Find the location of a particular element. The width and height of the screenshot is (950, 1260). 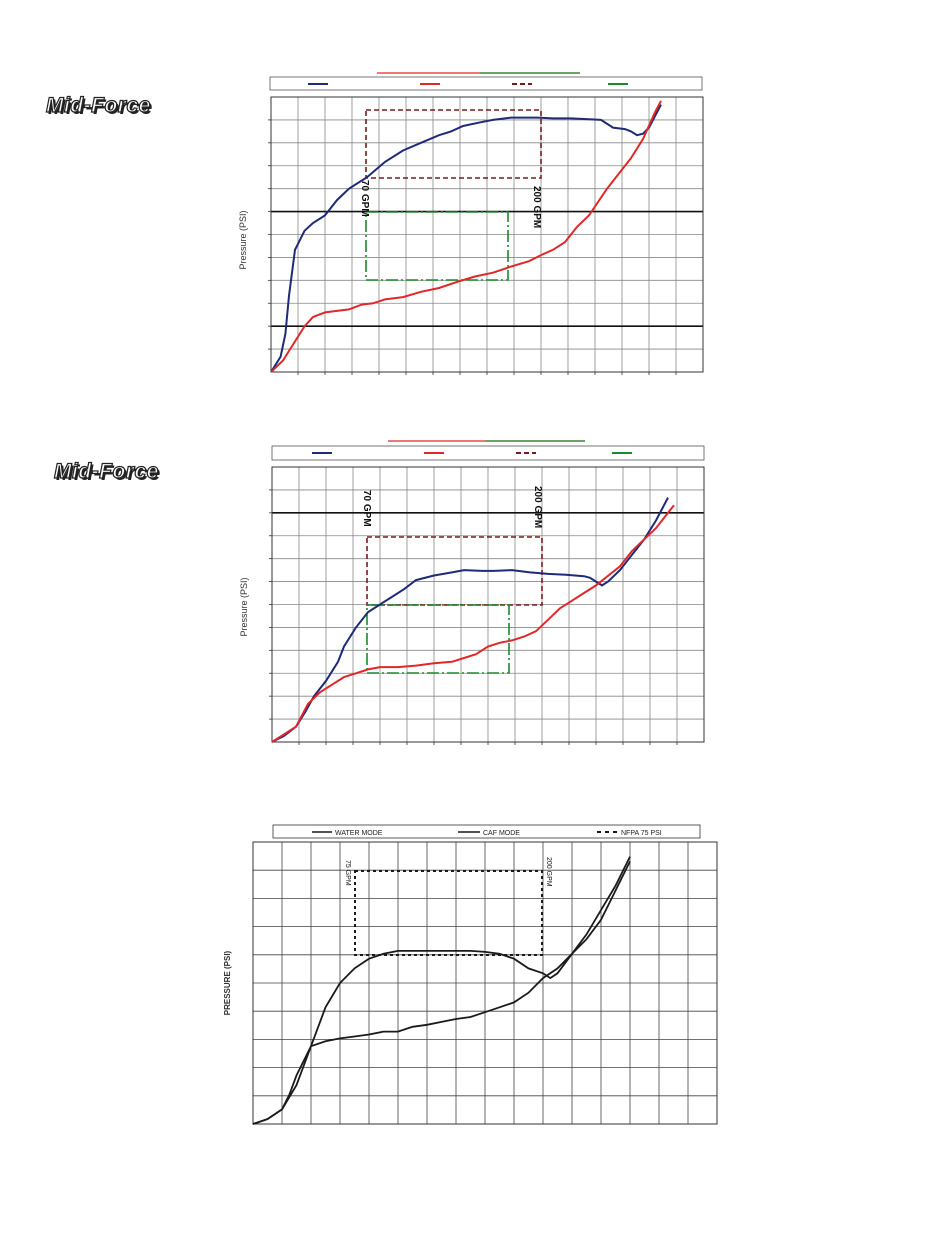

operating-box-a is located at coordinates (453, 144).